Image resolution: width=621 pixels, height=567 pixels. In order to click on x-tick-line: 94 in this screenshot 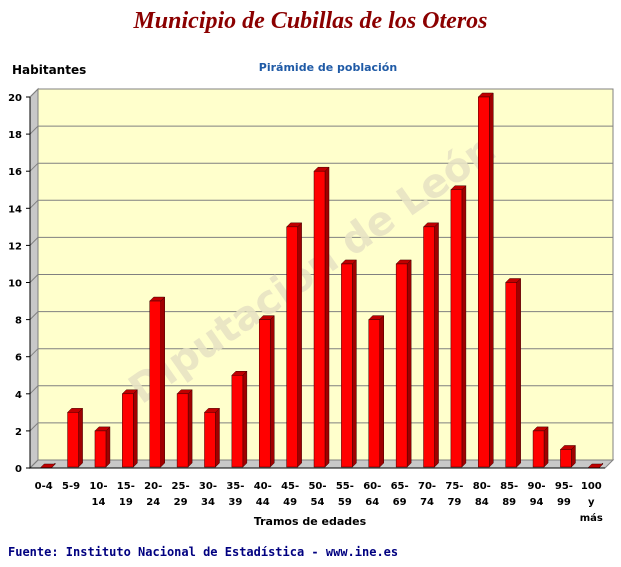, I will do `click(537, 502)`.